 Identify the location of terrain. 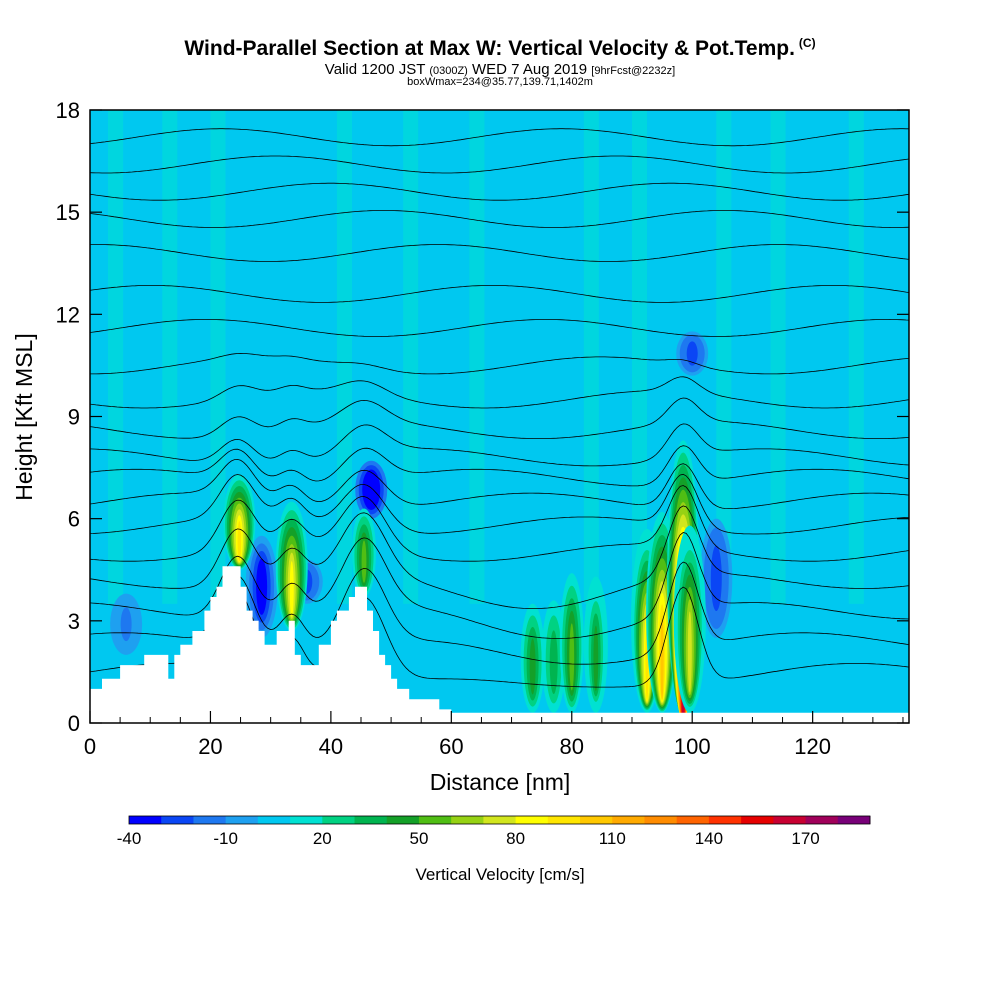
(499, 644).